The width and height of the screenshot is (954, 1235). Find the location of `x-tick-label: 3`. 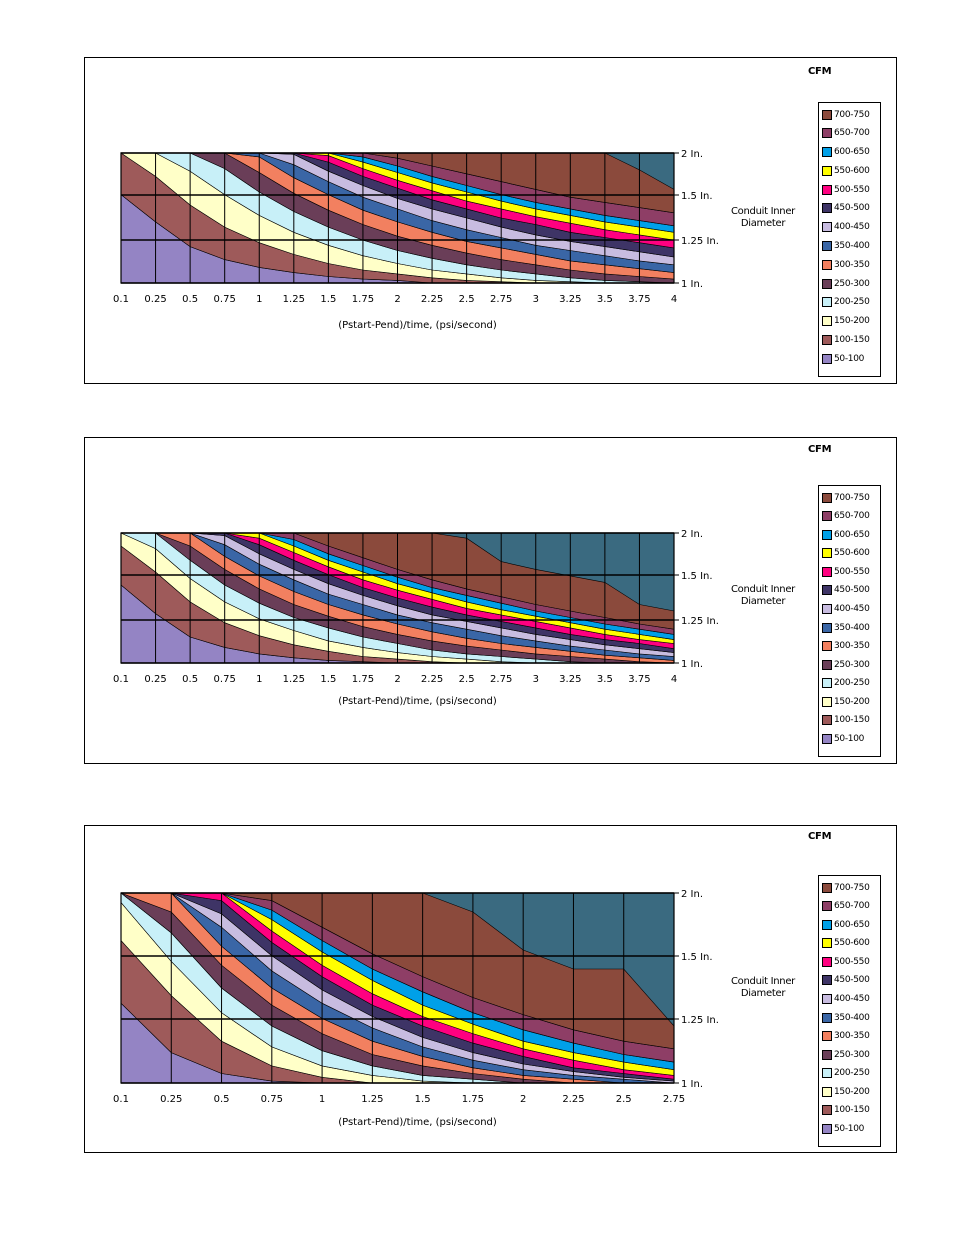

x-tick-label: 3 is located at coordinates (536, 299).